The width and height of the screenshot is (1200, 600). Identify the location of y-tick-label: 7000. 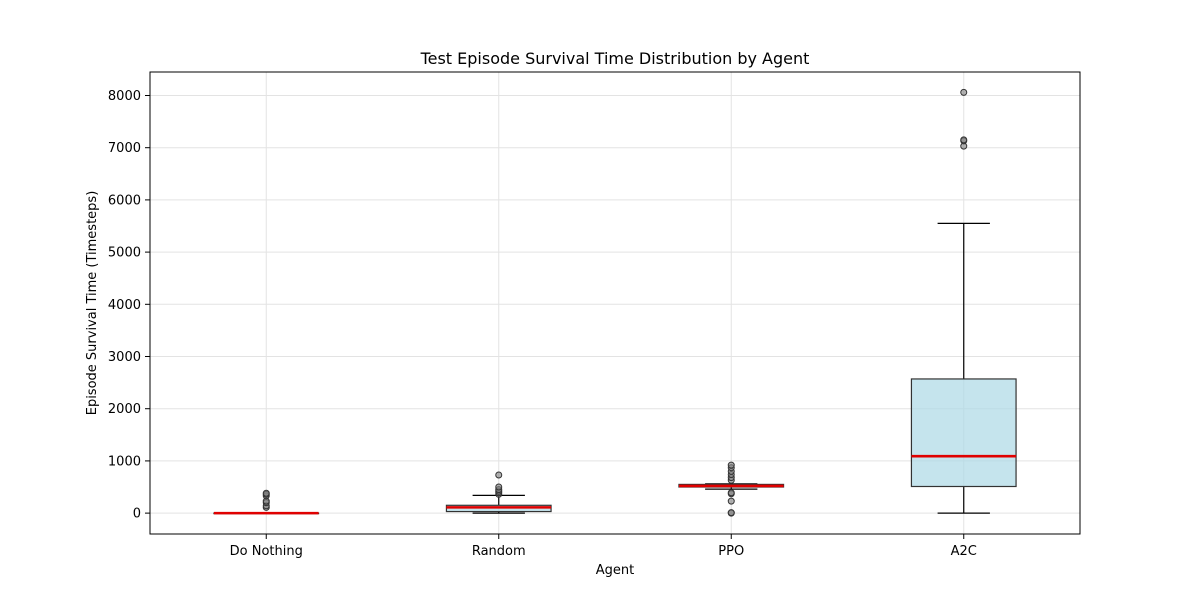
(124, 148).